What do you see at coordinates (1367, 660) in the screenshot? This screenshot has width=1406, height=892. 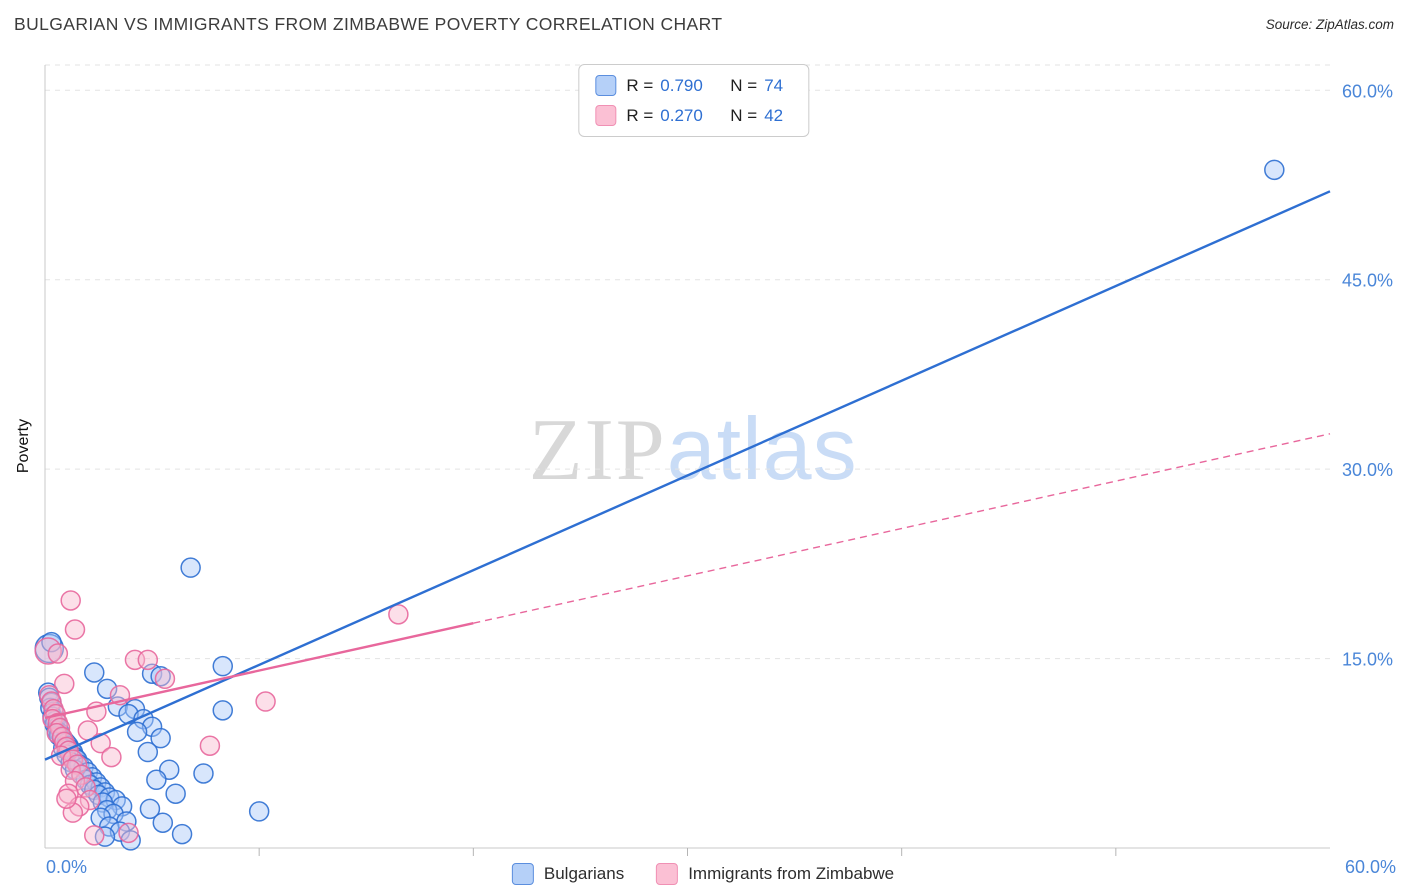 I see `y-tick-label: 15.0%` at bounding box center [1367, 660].